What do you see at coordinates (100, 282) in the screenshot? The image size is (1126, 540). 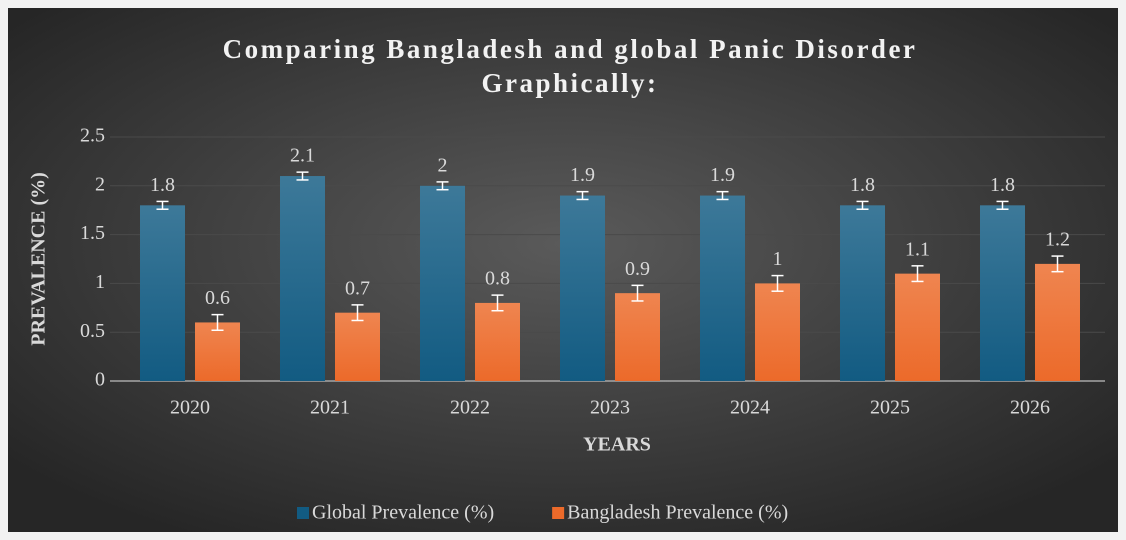 I see `y-tick-label: 1` at bounding box center [100, 282].